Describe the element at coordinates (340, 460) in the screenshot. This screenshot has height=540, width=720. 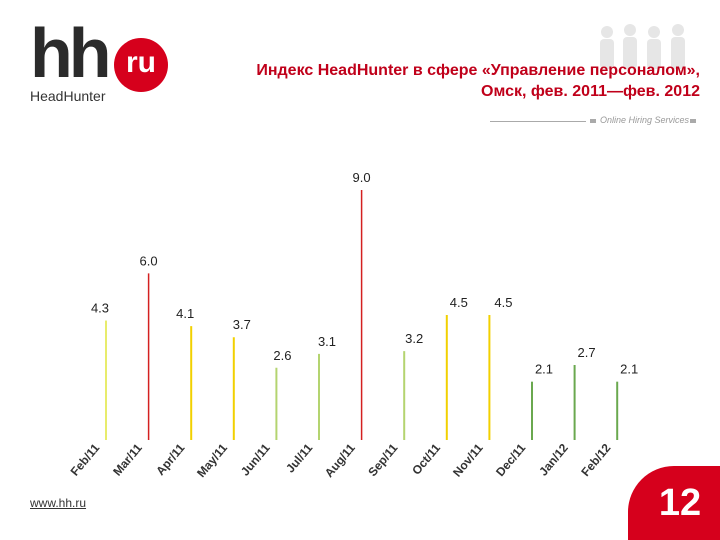
I see `x-tick-Aug/11: Aug/11` at that location.